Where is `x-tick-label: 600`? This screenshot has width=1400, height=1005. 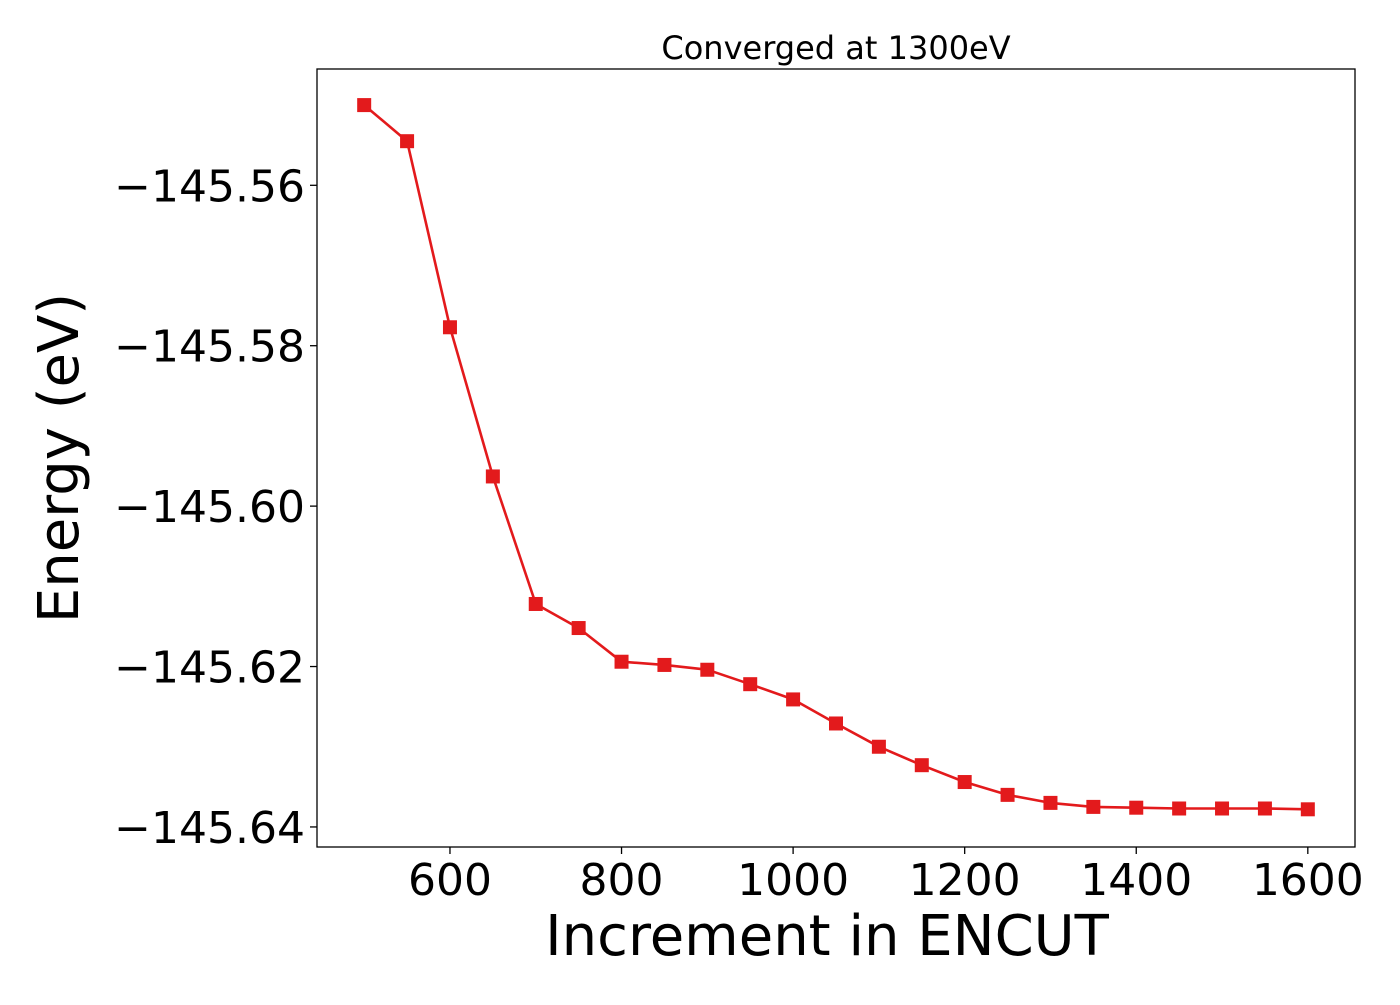 x-tick-label: 600 is located at coordinates (450, 880).